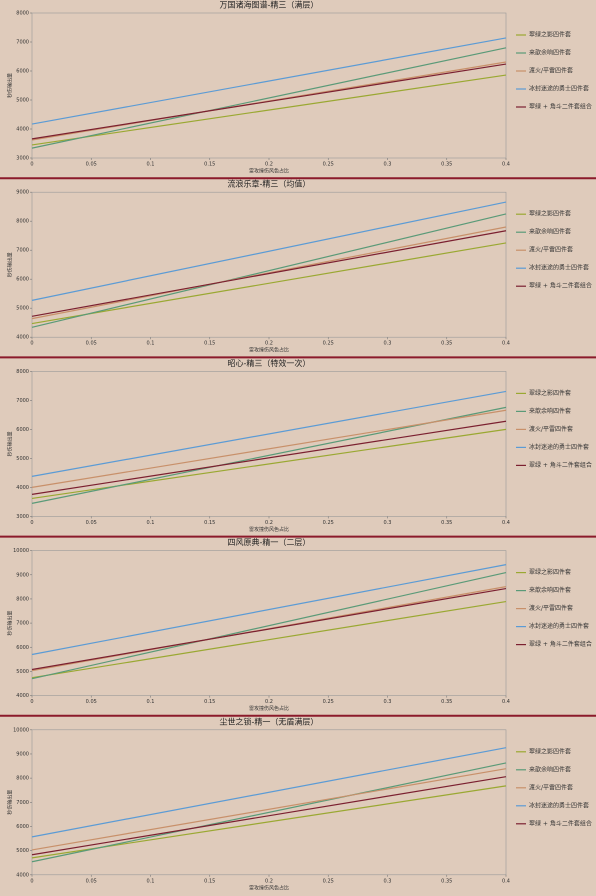 The height and width of the screenshot is (896, 596). Describe the element at coordinates (269, 542) in the screenshot. I see `chart-title: 四风原典-精一（二层）` at that location.